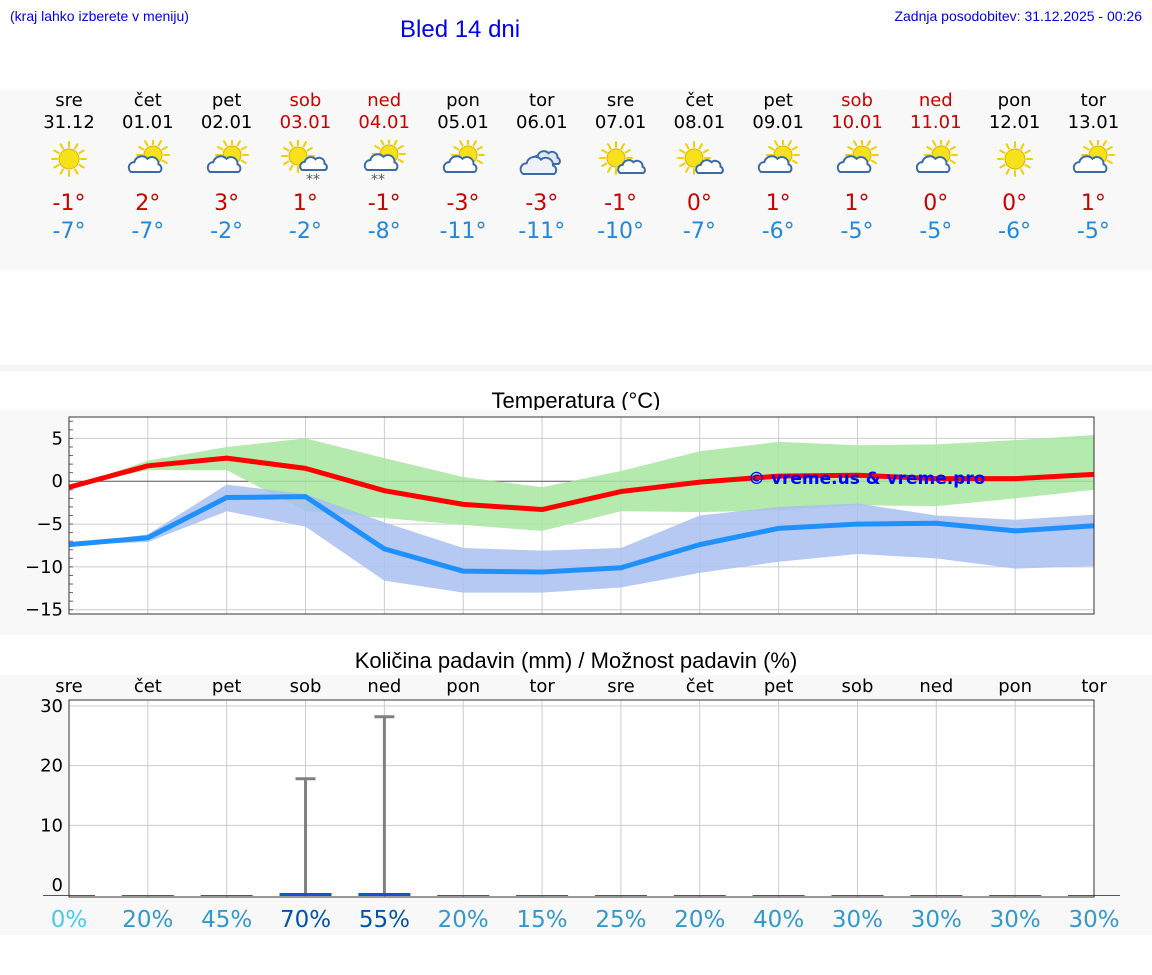  Describe the element at coordinates (148, 686) in the screenshot. I see `precipitation-day-label: čet` at that location.